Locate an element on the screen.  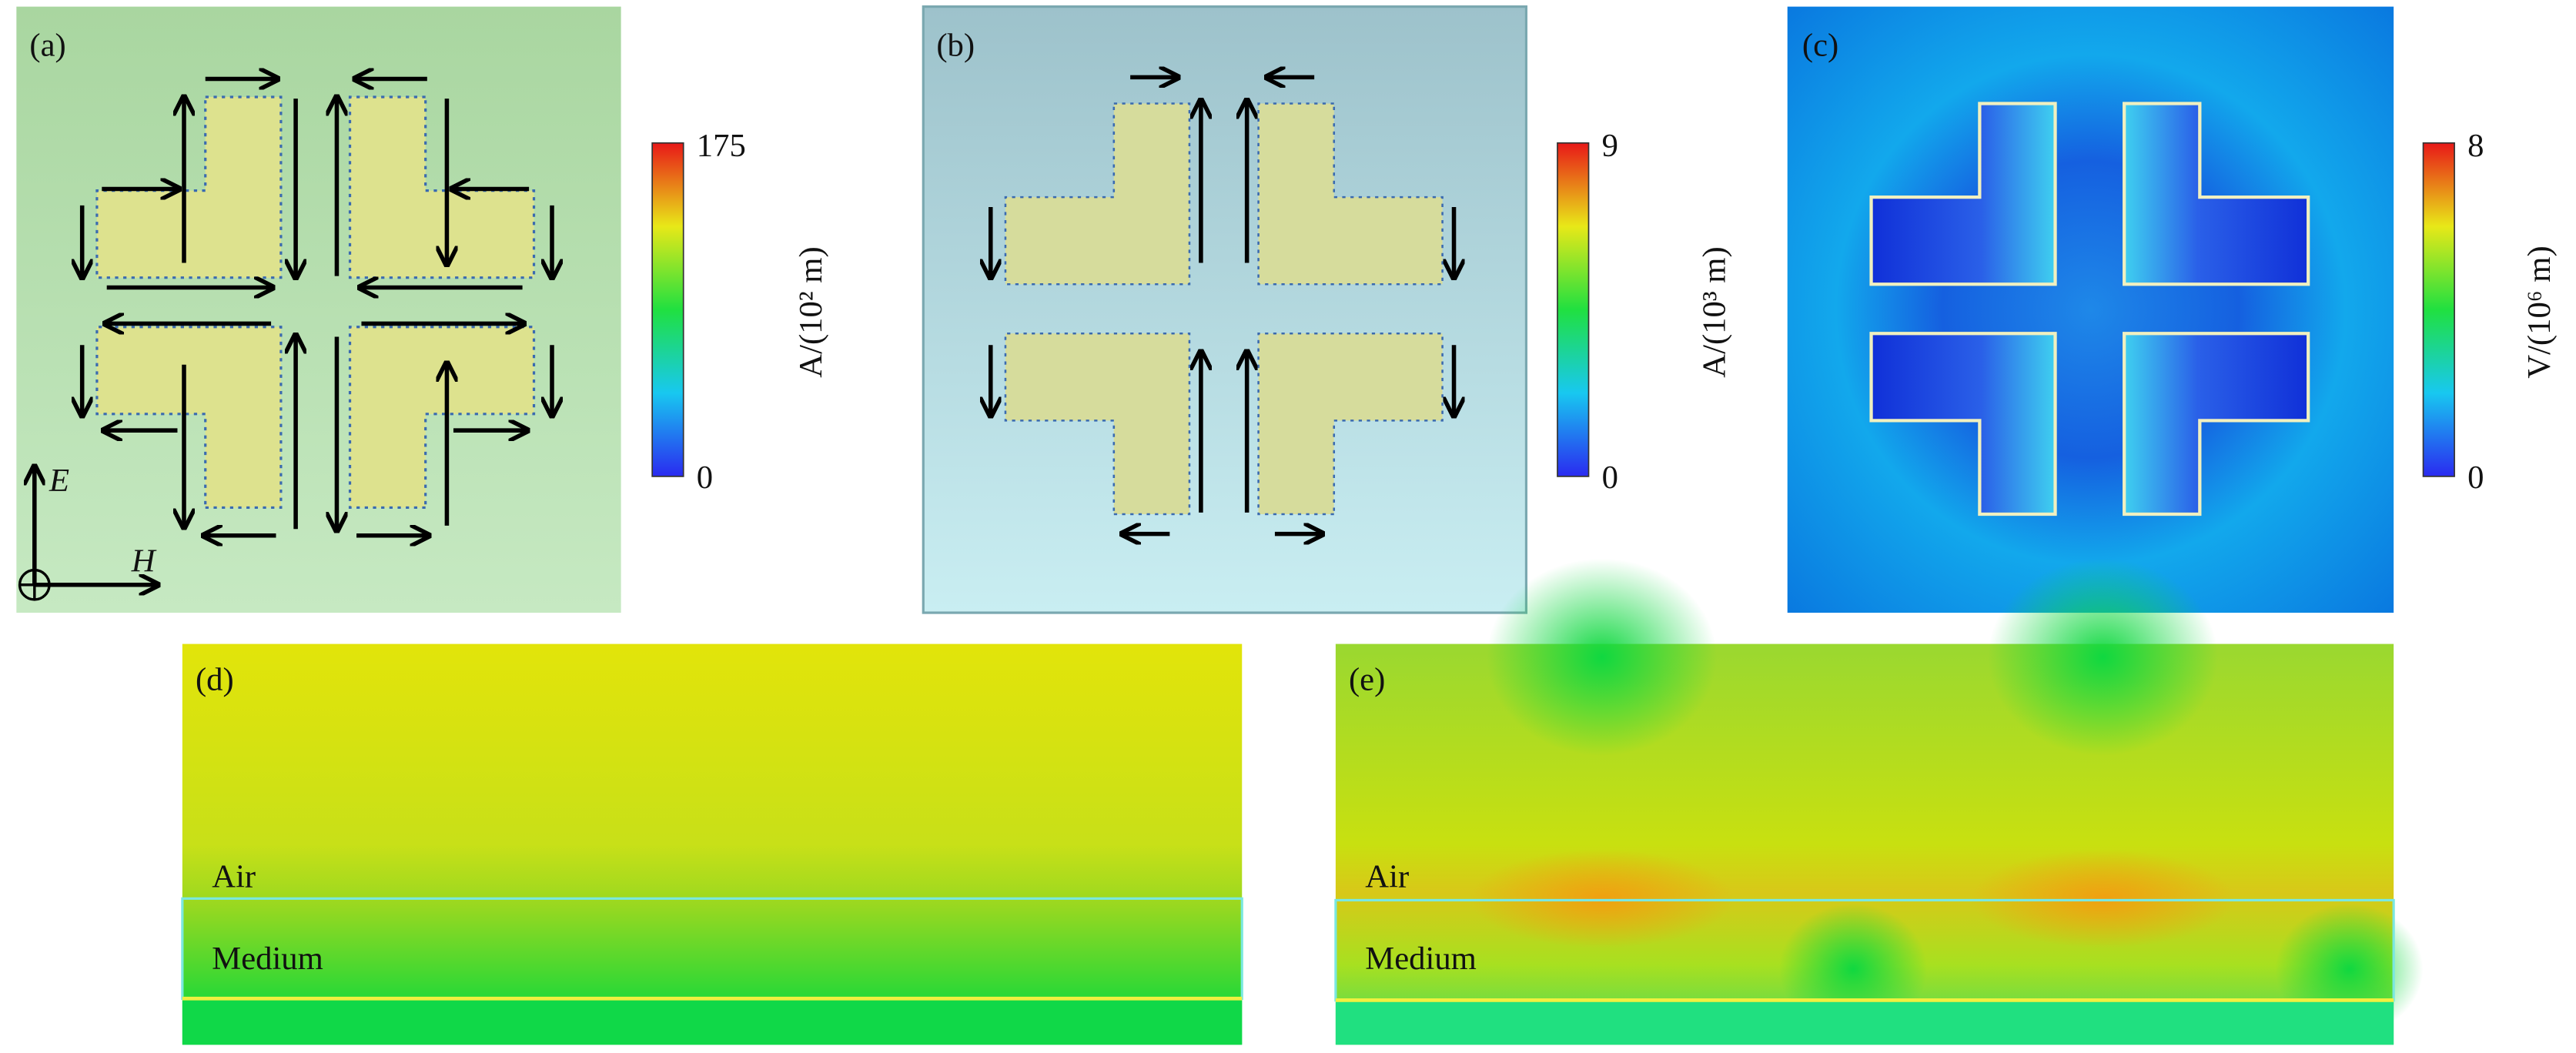
colorbar-max: 175 is located at coordinates (721, 146).